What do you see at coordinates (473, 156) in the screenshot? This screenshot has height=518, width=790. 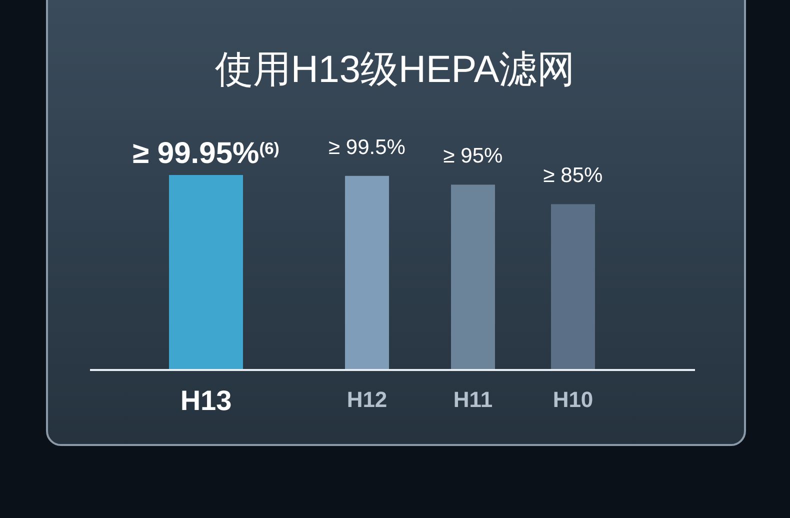 I see `data-label: ≥ 95%` at bounding box center [473, 156].